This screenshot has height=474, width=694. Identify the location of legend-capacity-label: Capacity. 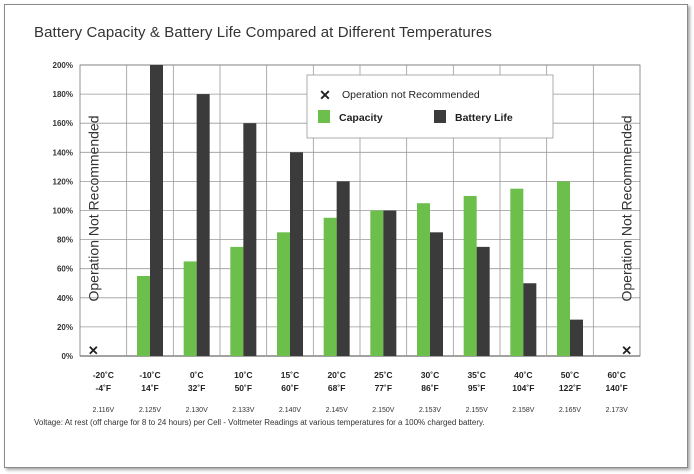
(361, 118).